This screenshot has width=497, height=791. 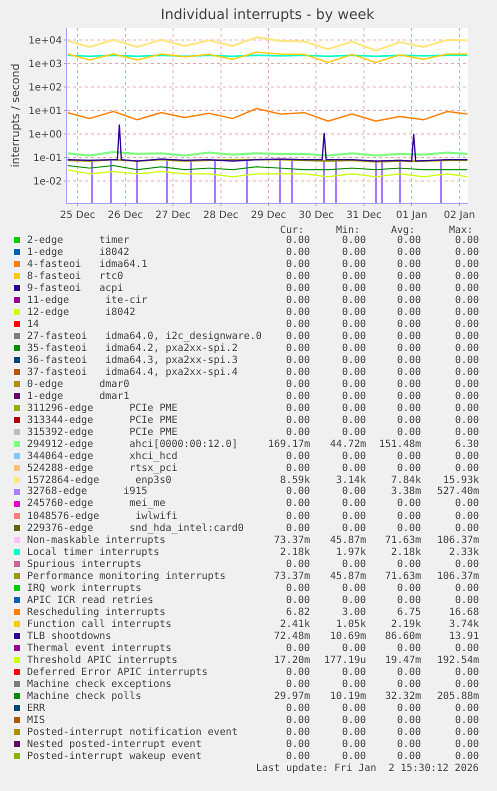 I want to click on text: 32.32m, so click(x=403, y=696).